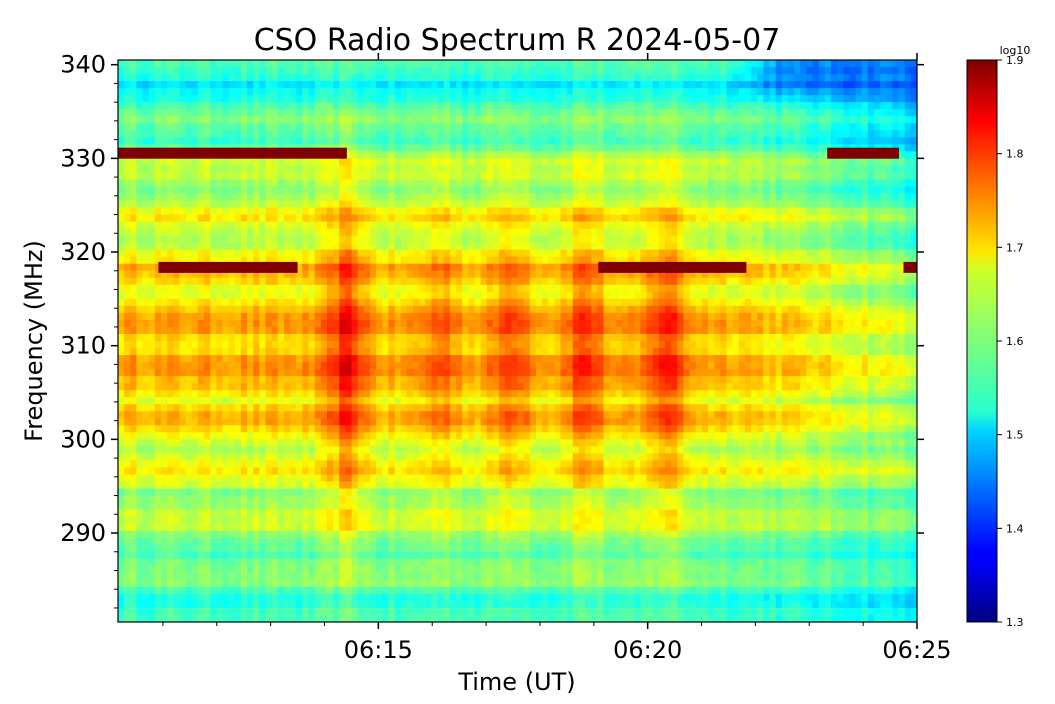  I want to click on colorbar-tick-label: 1.4, so click(1015, 528).